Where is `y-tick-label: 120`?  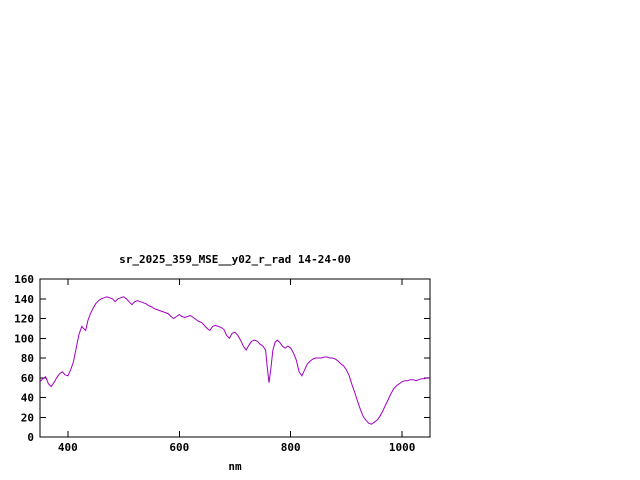
y-tick-label: 120 is located at coordinates (24, 319).